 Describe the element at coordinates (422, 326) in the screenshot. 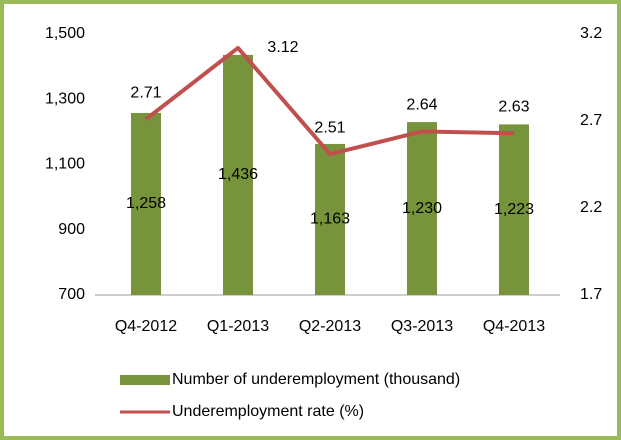

I see `x-tick-label: Q3-2013` at that location.